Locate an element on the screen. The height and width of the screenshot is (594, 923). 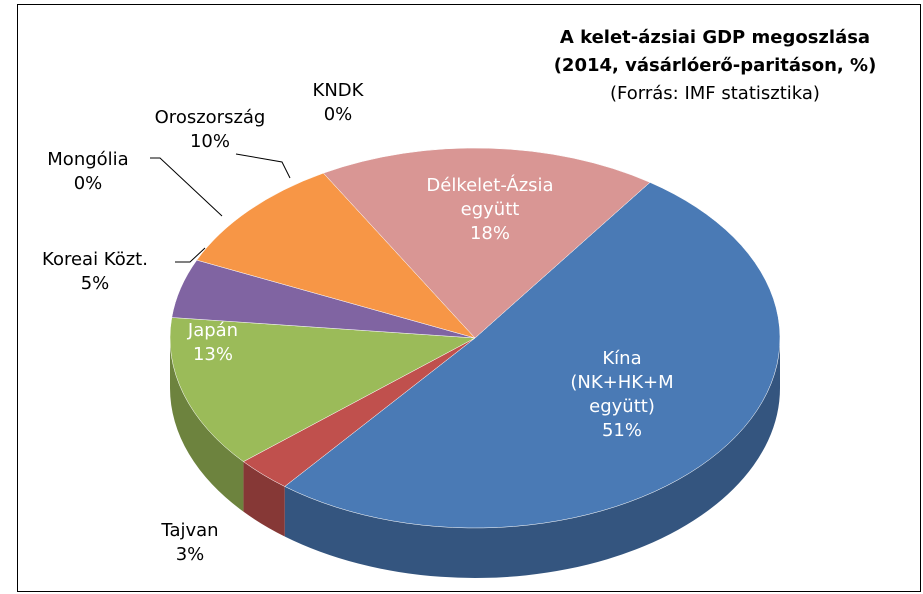
slice-label: Délkelet-Ázsia együtt 18% is located at coordinates (490, 210).